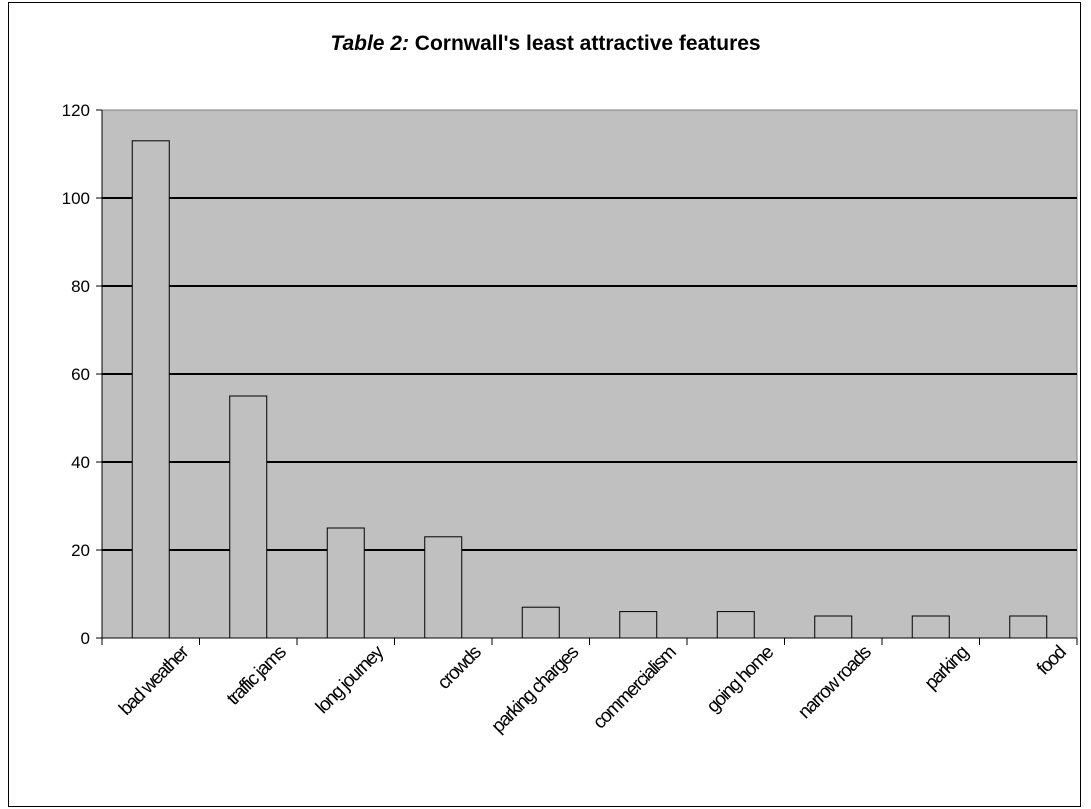 This screenshot has height=809, width=1091. What do you see at coordinates (76, 198) in the screenshot?
I see `y-tick-label: 100` at bounding box center [76, 198].